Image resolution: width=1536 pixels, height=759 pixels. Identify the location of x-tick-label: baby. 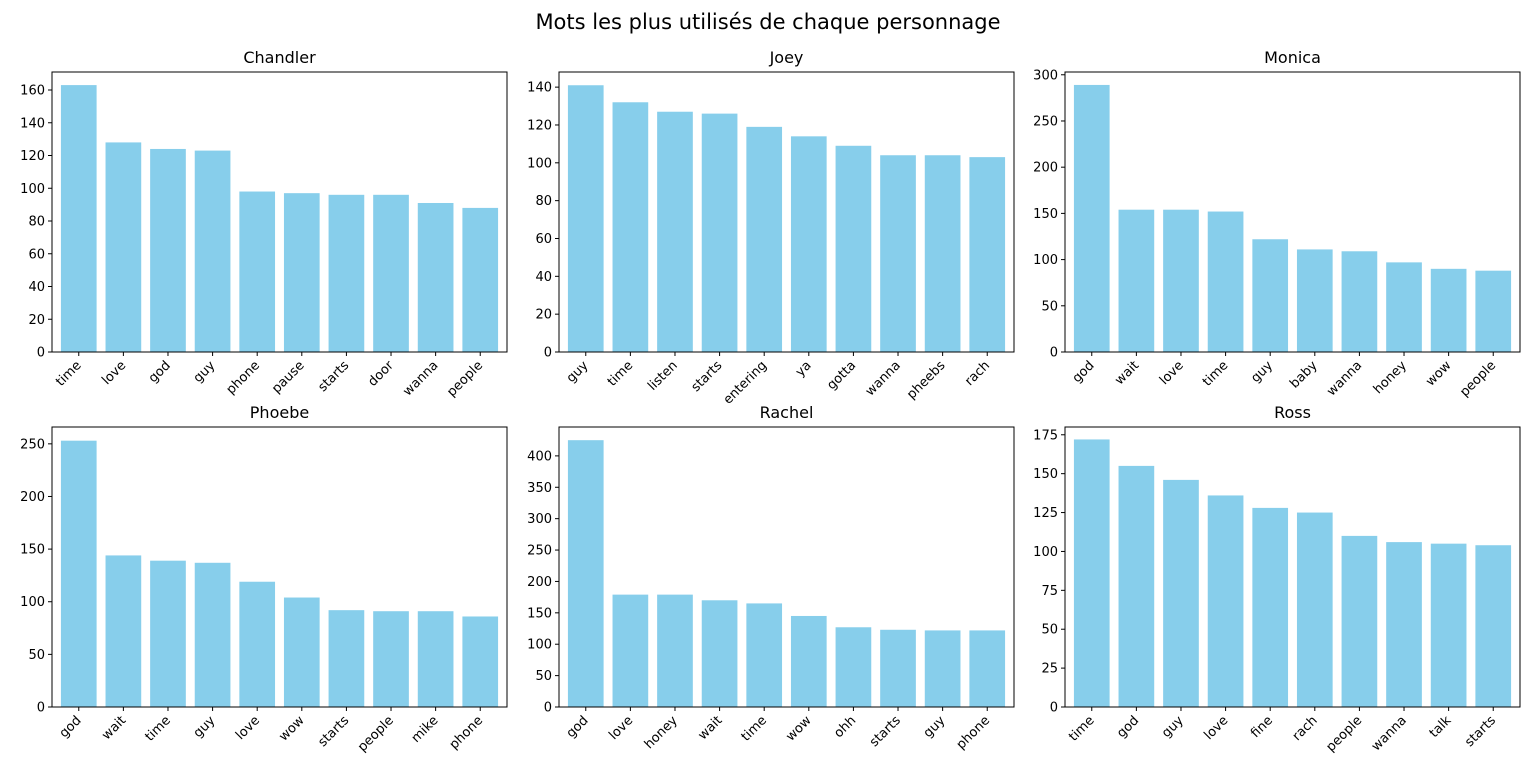
(1304, 375).